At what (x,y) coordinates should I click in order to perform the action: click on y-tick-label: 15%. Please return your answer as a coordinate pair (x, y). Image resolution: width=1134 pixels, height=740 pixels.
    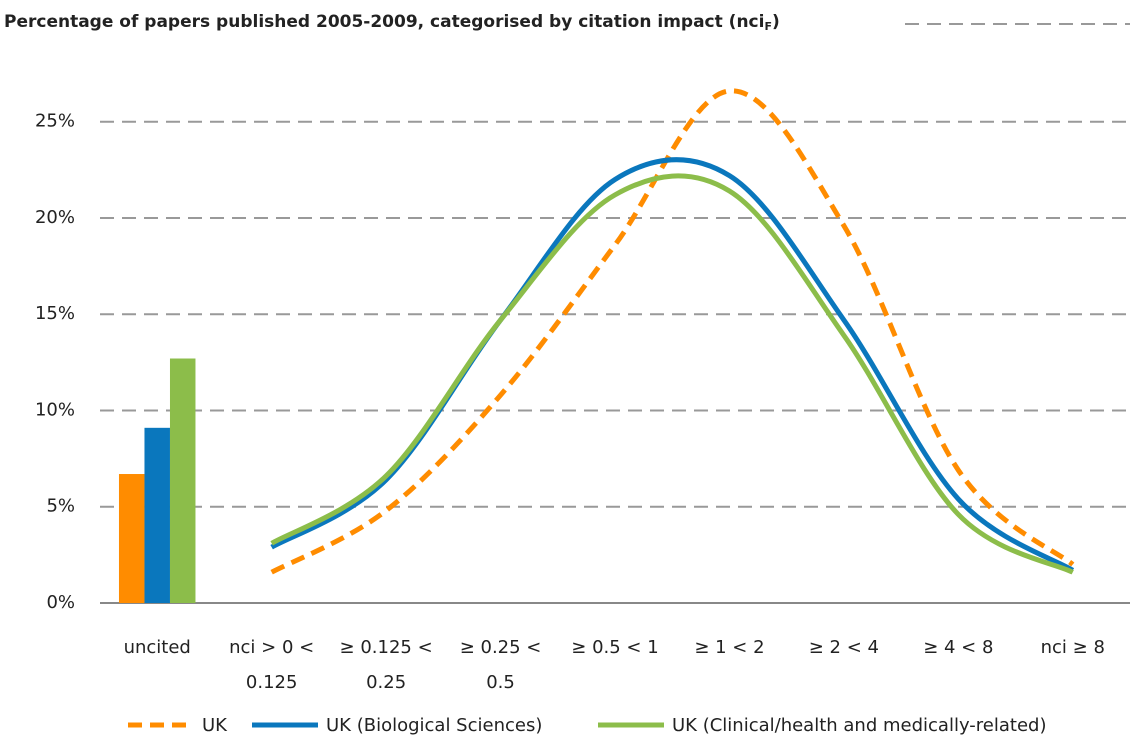
    Looking at the image, I should click on (55, 313).